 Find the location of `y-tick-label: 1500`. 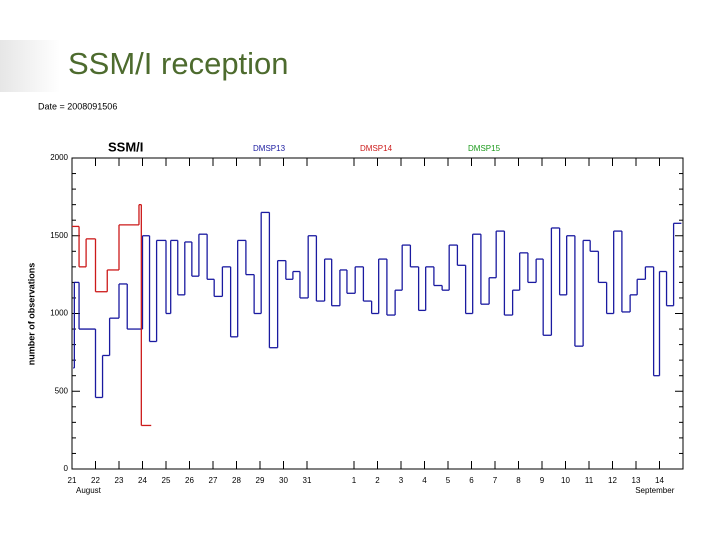

y-tick-label: 1500 is located at coordinates (59, 235).